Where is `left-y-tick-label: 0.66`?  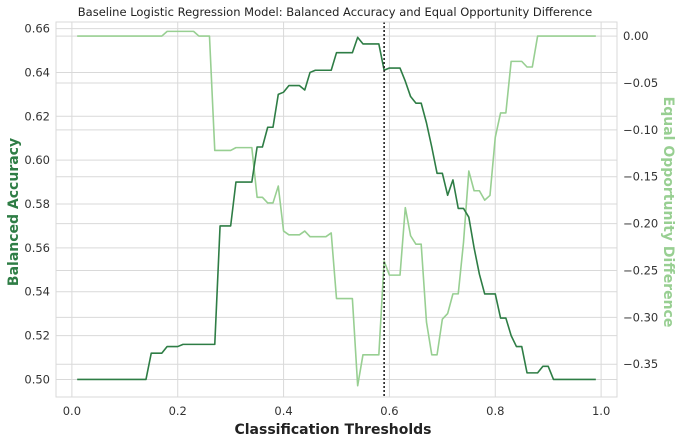 left-y-tick-label: 0.66 is located at coordinates (37, 29).